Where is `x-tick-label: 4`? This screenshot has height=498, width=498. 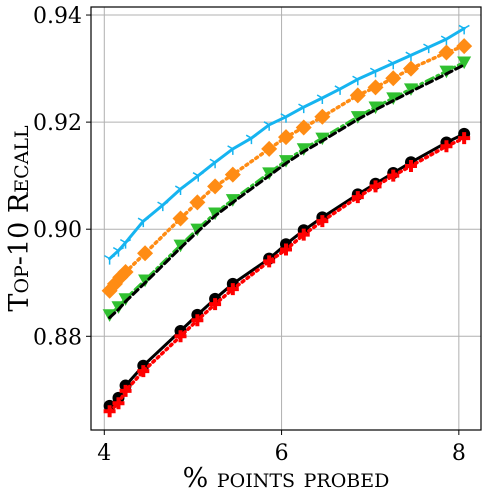 x-tick-label: 4 is located at coordinates (104, 453).